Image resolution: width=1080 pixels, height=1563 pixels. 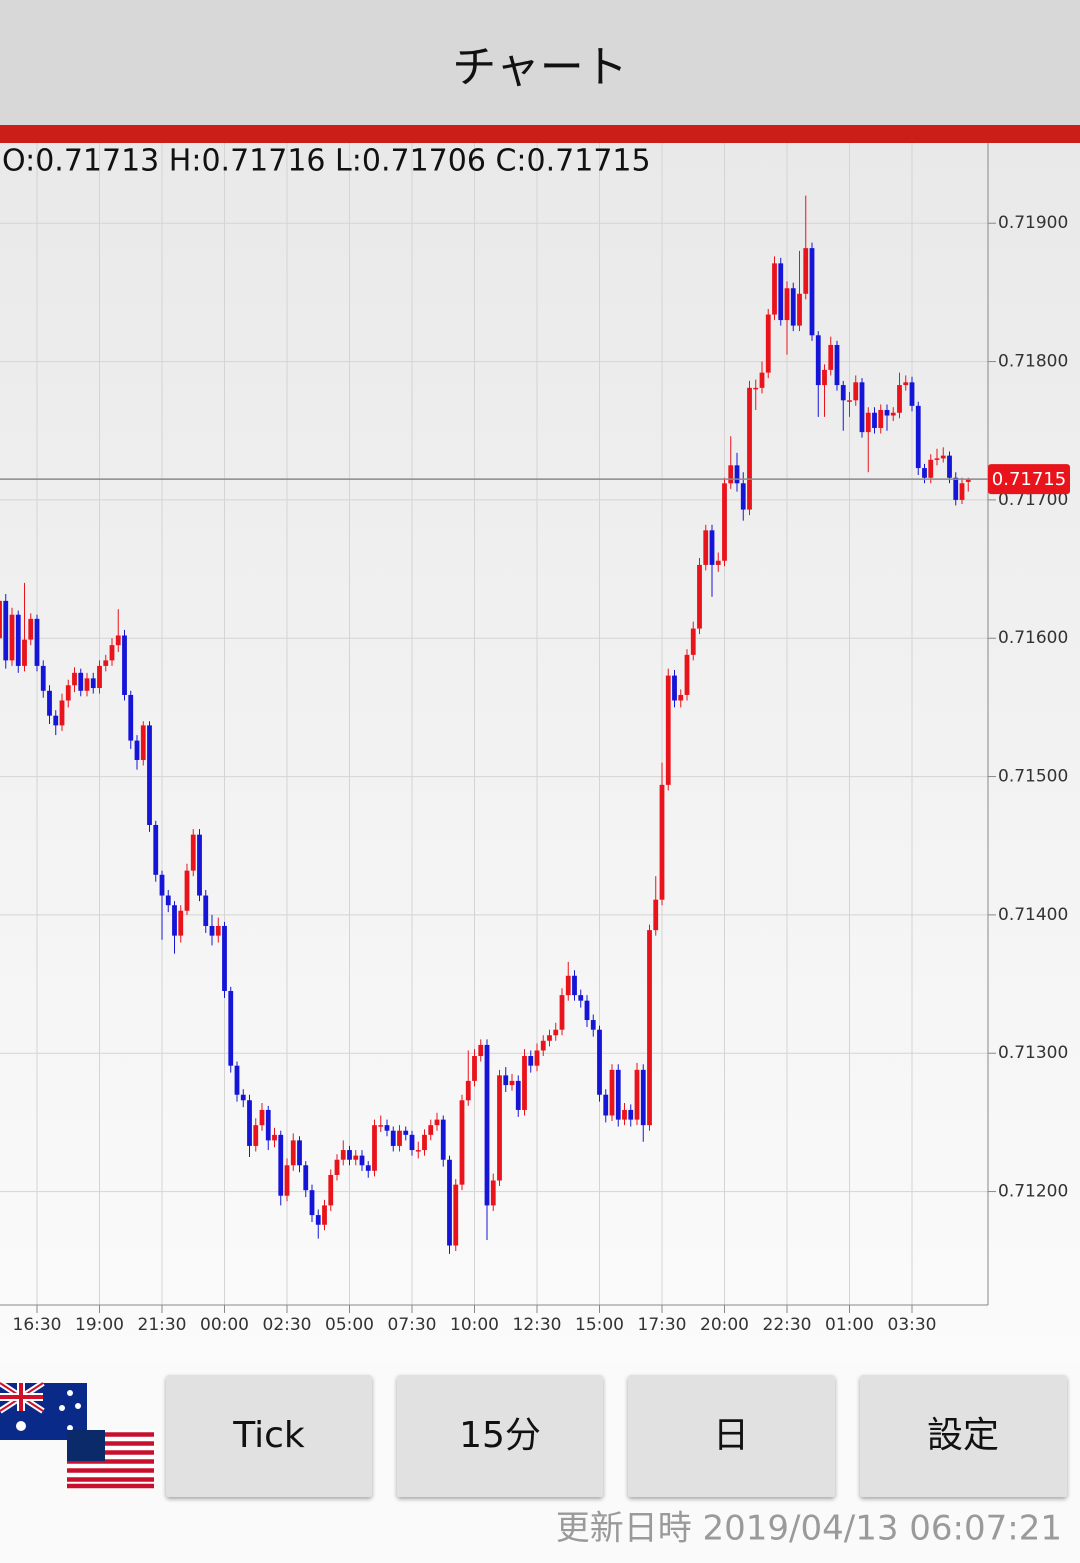 What do you see at coordinates (412, 1325) in the screenshot?
I see `x-tick-label: 07:30` at bounding box center [412, 1325].